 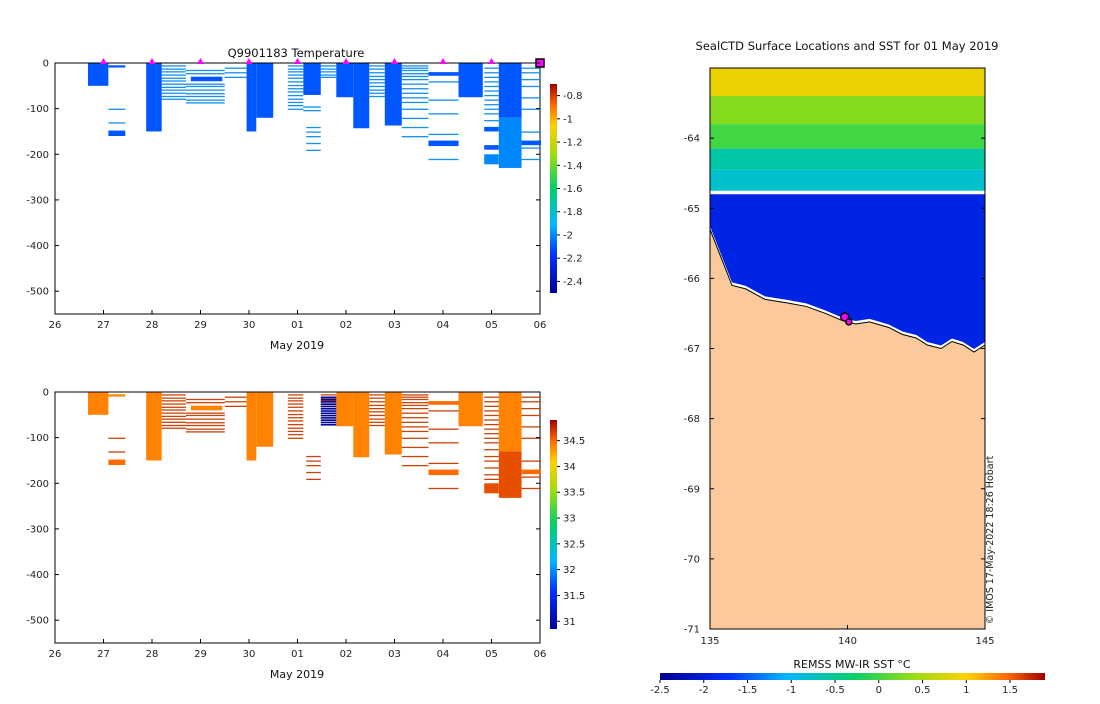 I want to click on map-ytick-label: -69, so click(x=692, y=489).